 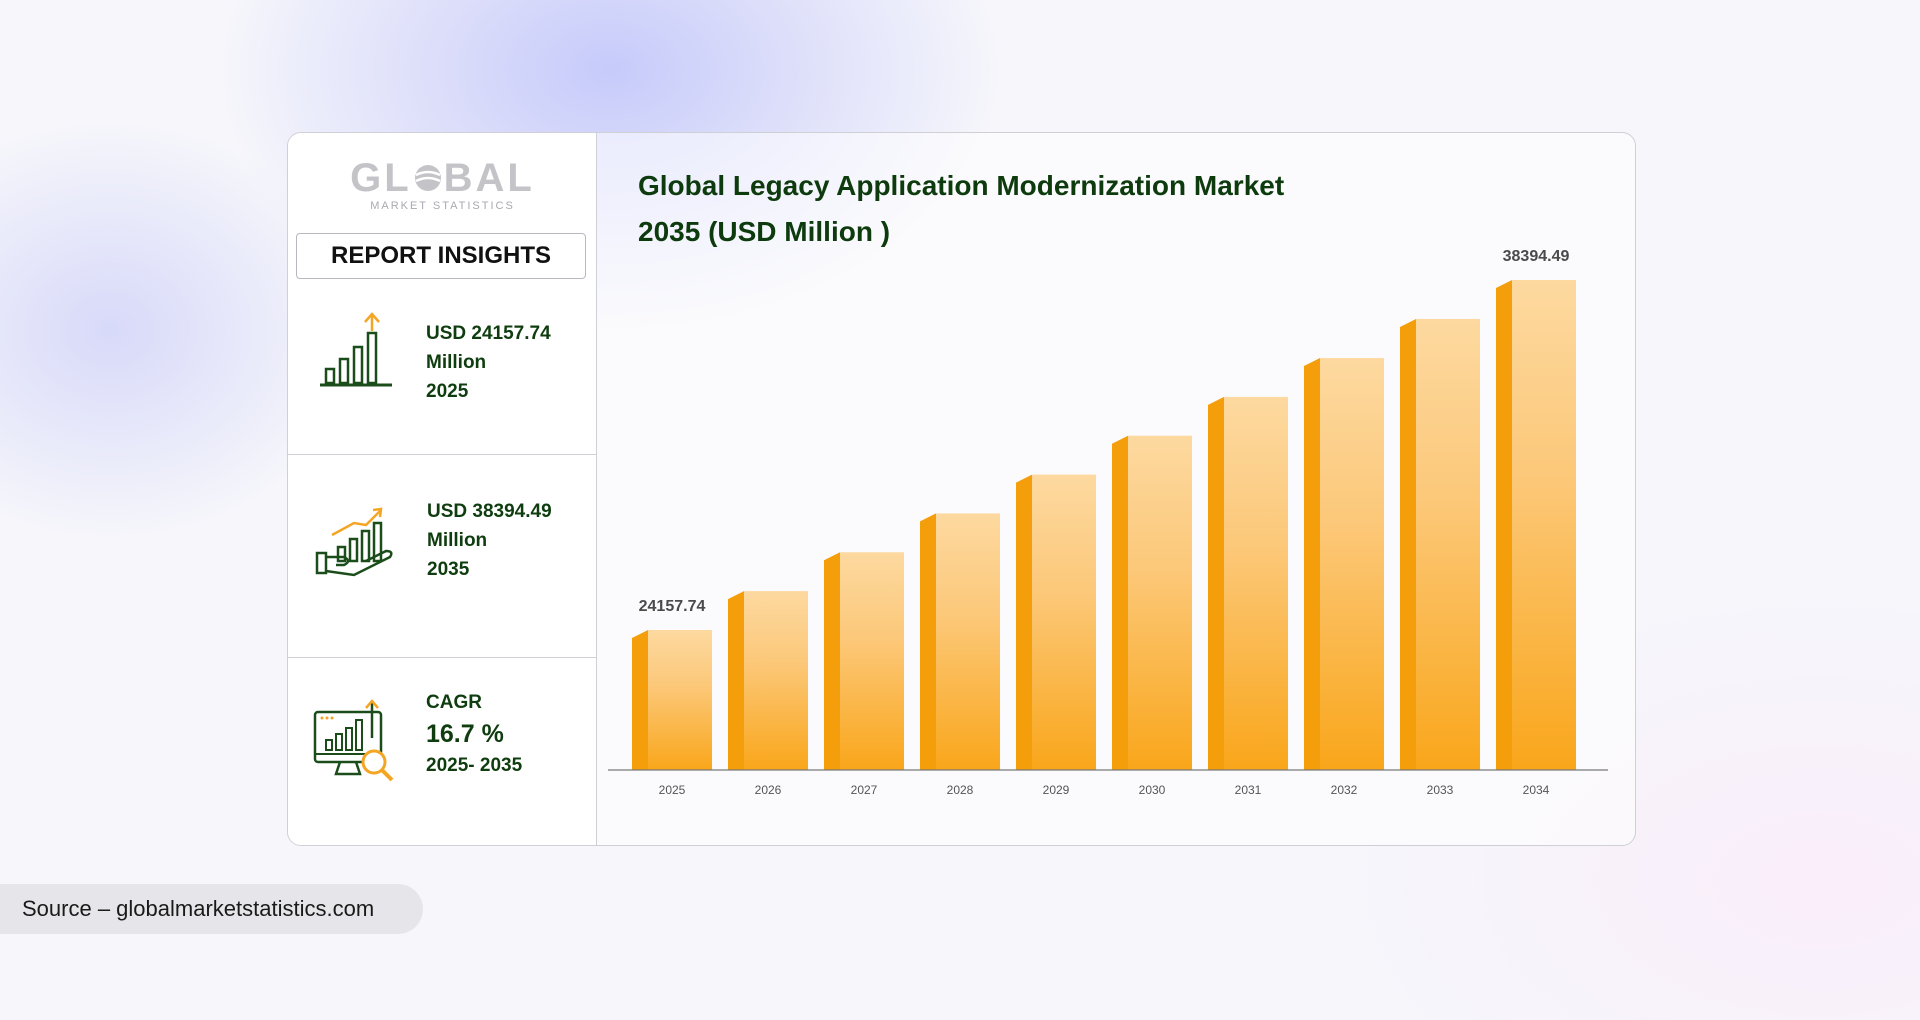 What do you see at coordinates (381, 178) in the screenshot?
I see `logo-text-left: GL` at bounding box center [381, 178].